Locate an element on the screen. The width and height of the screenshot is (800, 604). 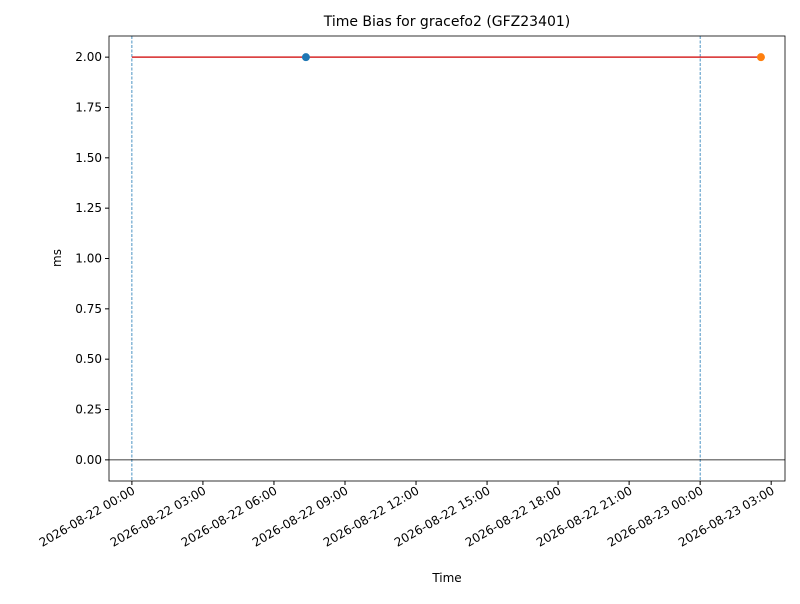
y-tick-label: 2.00 is located at coordinates (88, 57).